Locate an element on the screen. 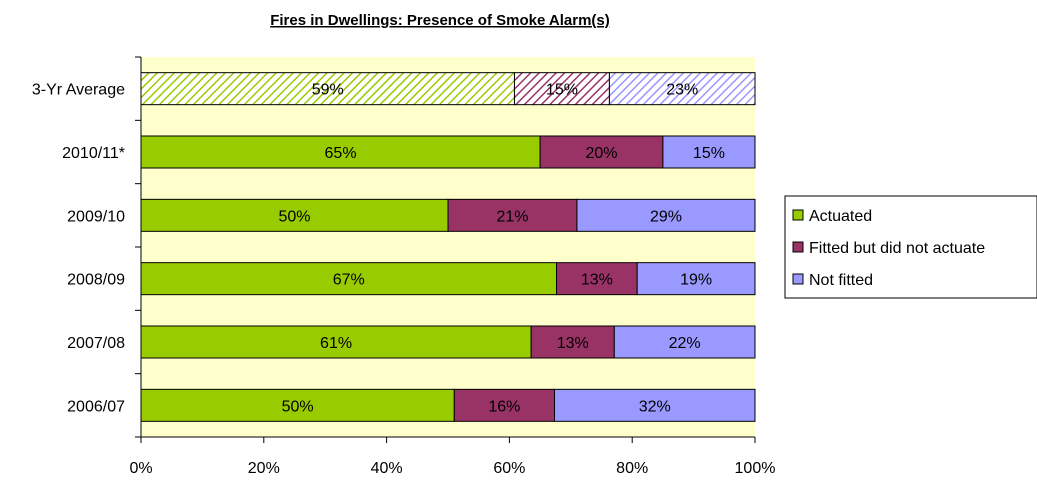 Image resolution: width=1037 pixels, height=482 pixels. data-label: 22% is located at coordinates (685, 343).